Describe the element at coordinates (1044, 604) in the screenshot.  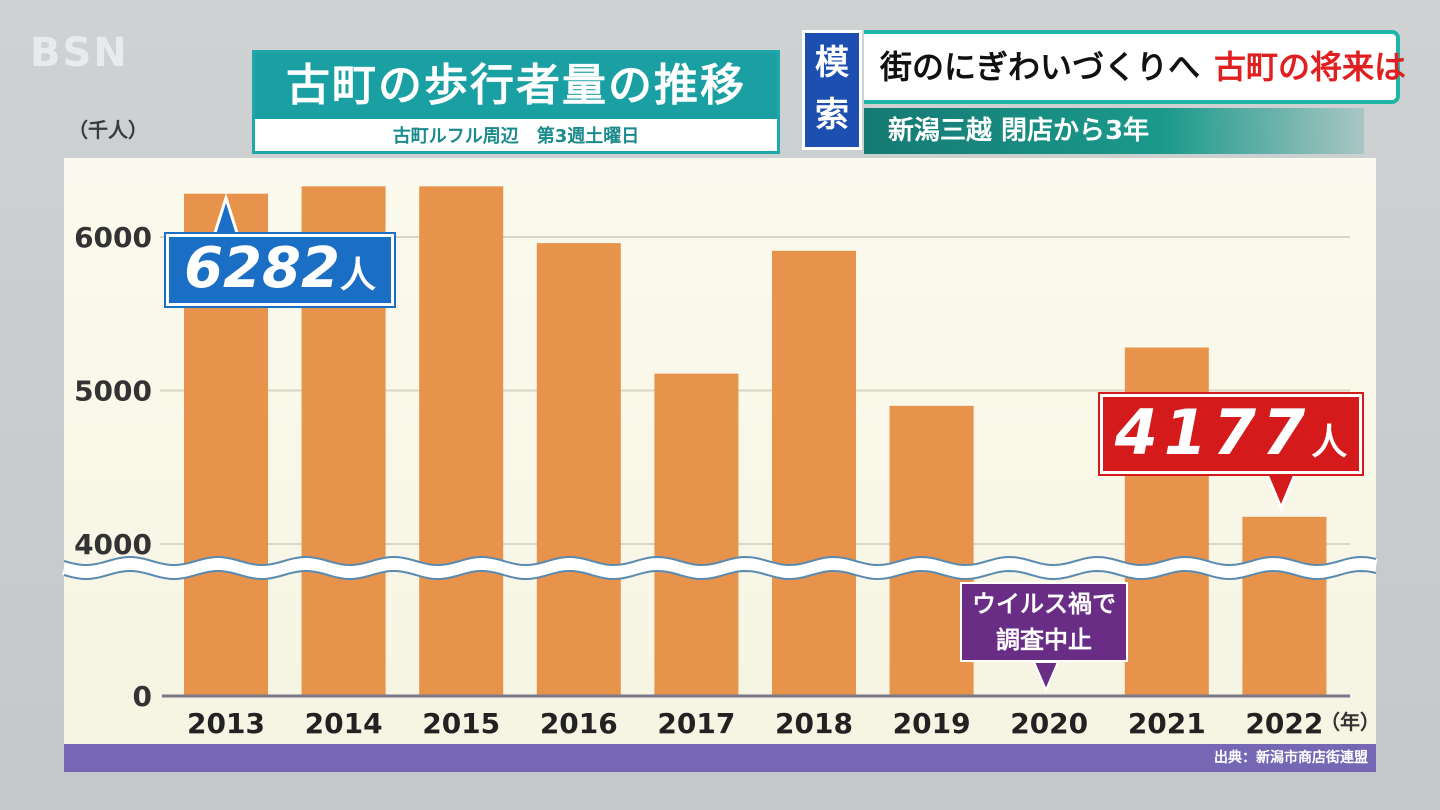
I see `callout-2020-line1: ウイルス禍で` at that location.